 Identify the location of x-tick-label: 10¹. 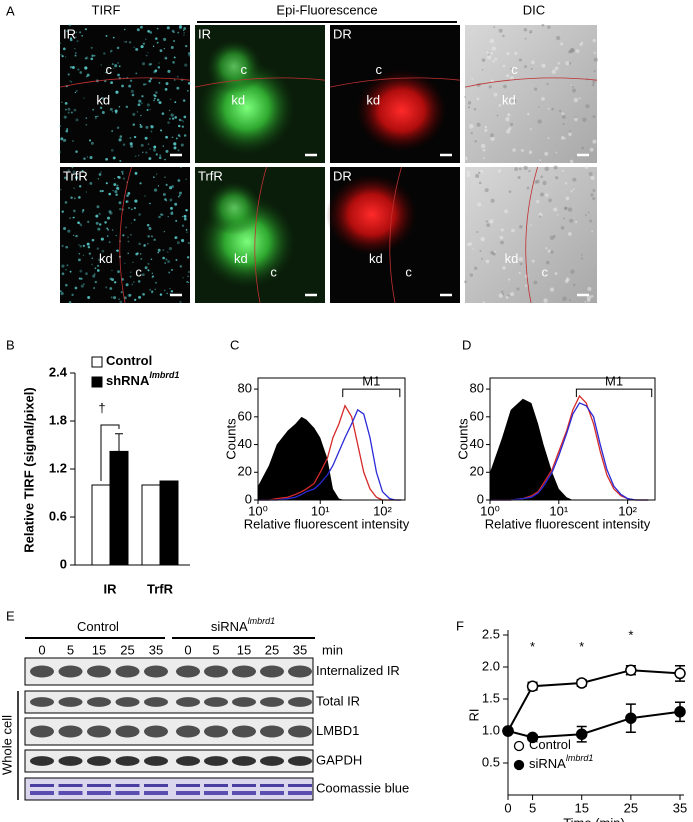
(320, 510).